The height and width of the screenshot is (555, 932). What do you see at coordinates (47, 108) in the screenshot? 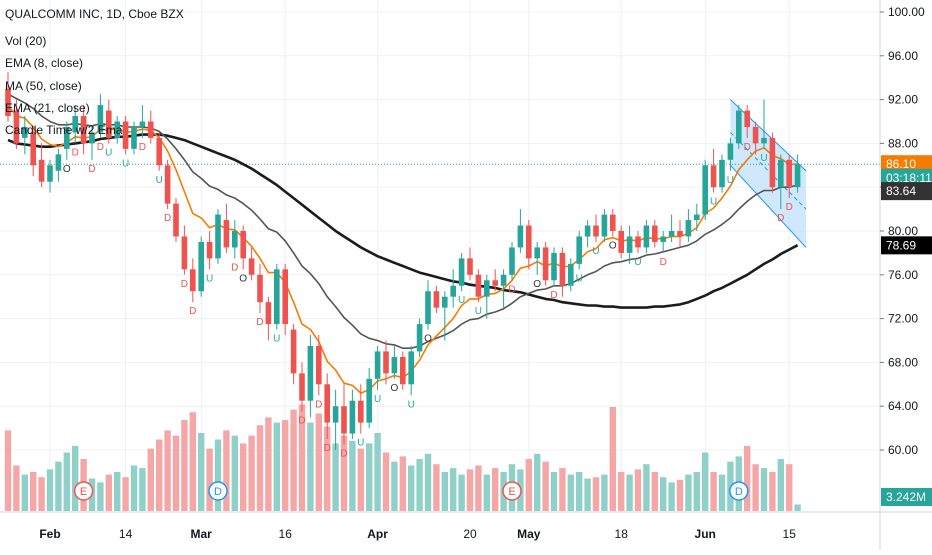
I see `legend-ema21: EMA (21, close)` at bounding box center [47, 108].